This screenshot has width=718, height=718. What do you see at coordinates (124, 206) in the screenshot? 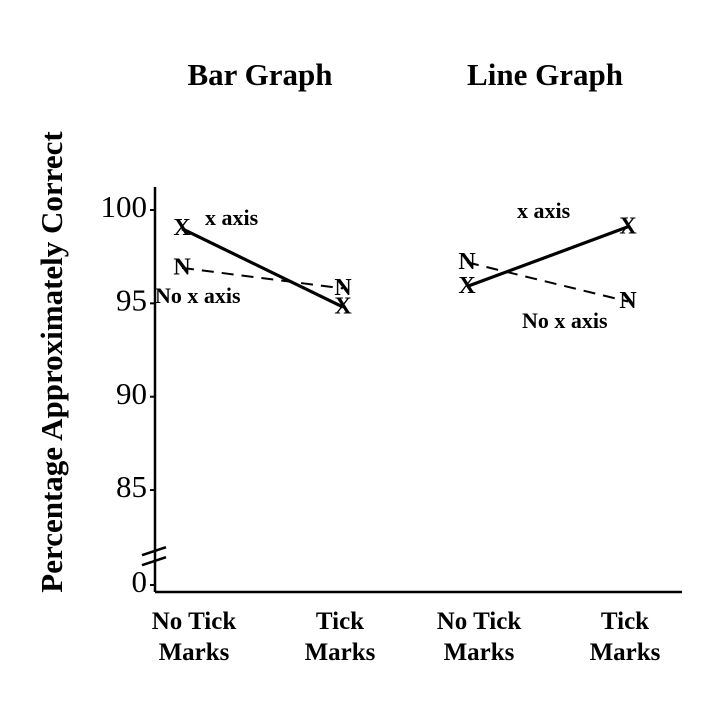
I see `y-tick-label: 100` at bounding box center [124, 206].